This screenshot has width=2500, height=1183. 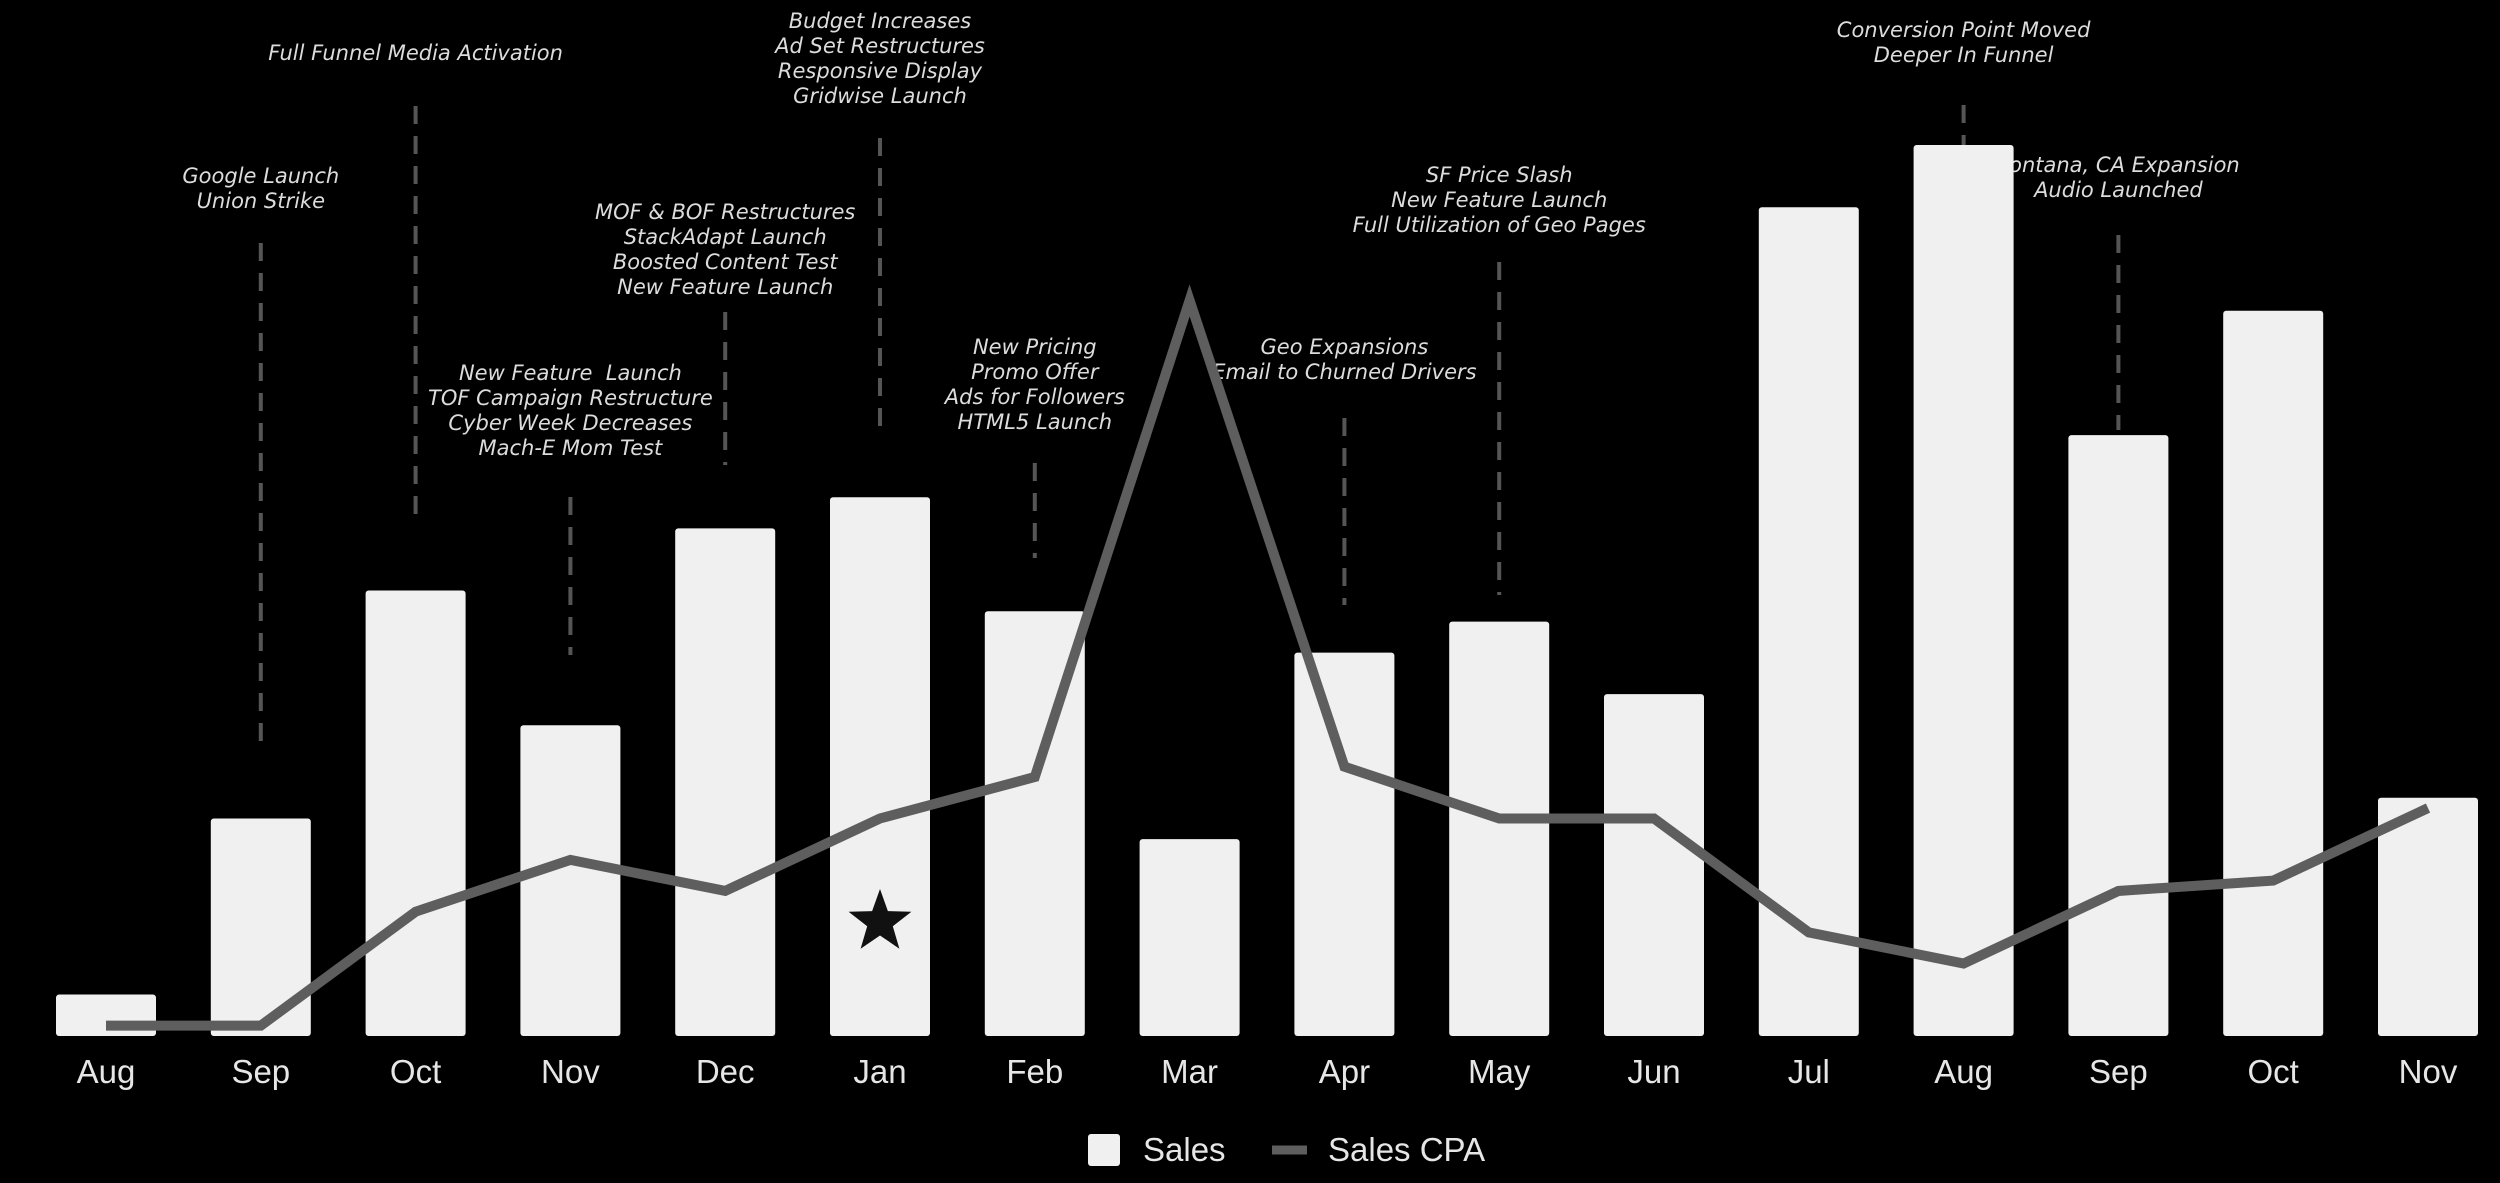 I want to click on annotation-line: Deeper In Funnel, so click(x=1964, y=55).